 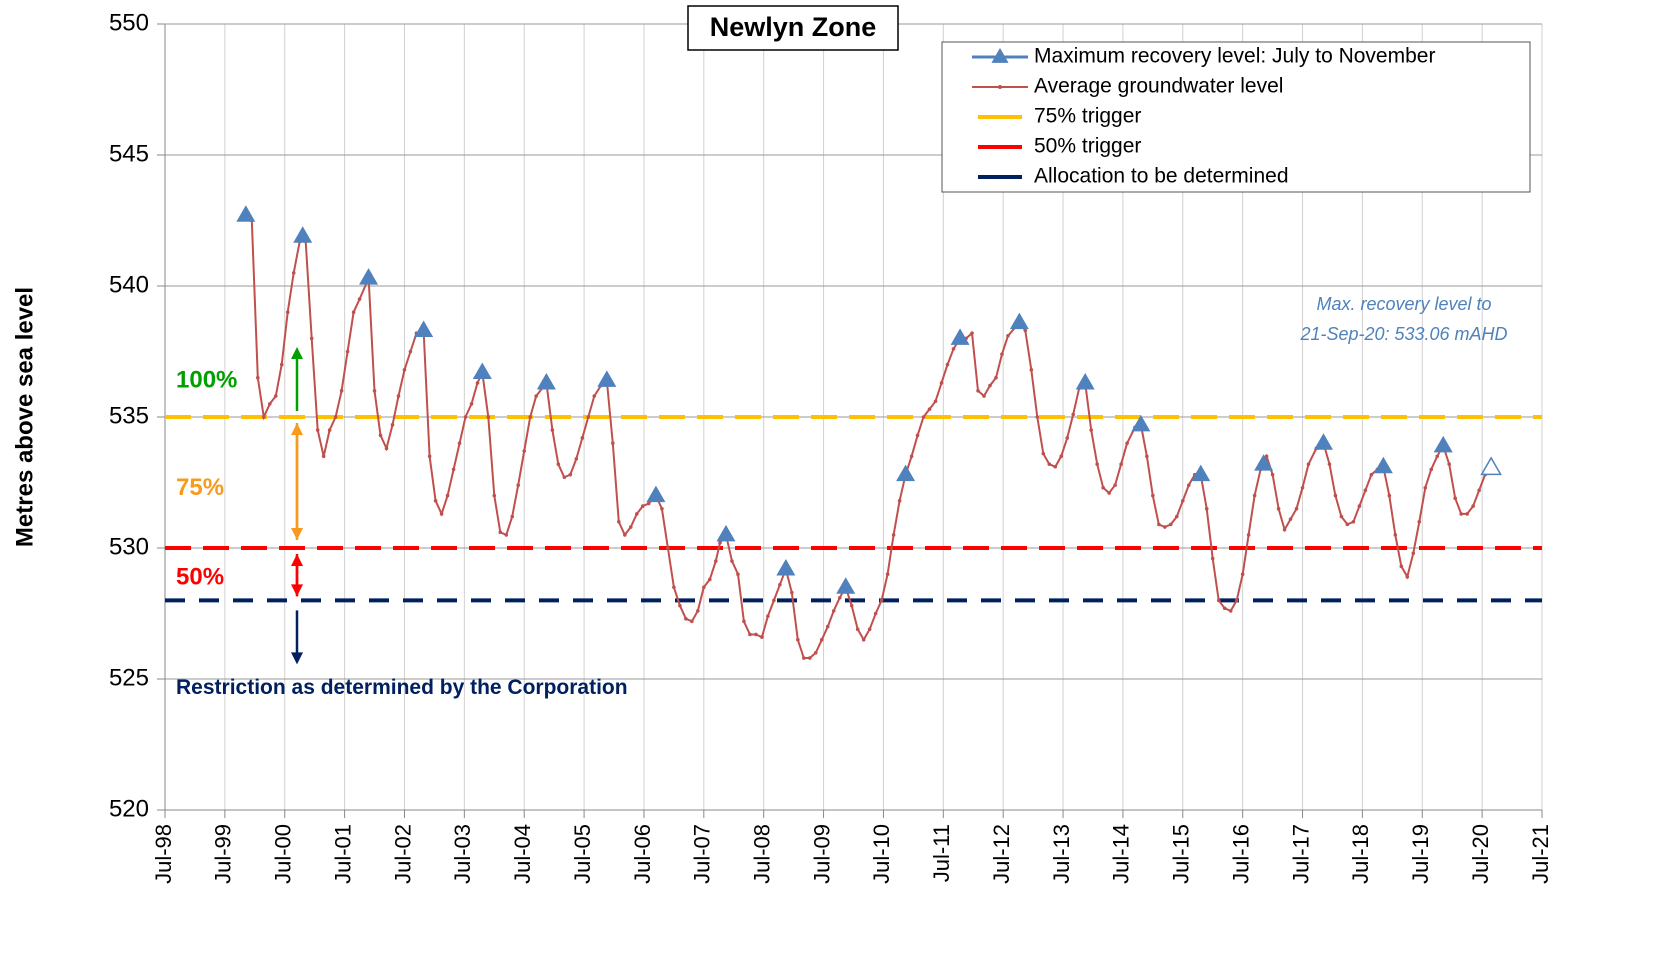 I want to click on x-tick-label: Jul-00, so click(x=283, y=854).